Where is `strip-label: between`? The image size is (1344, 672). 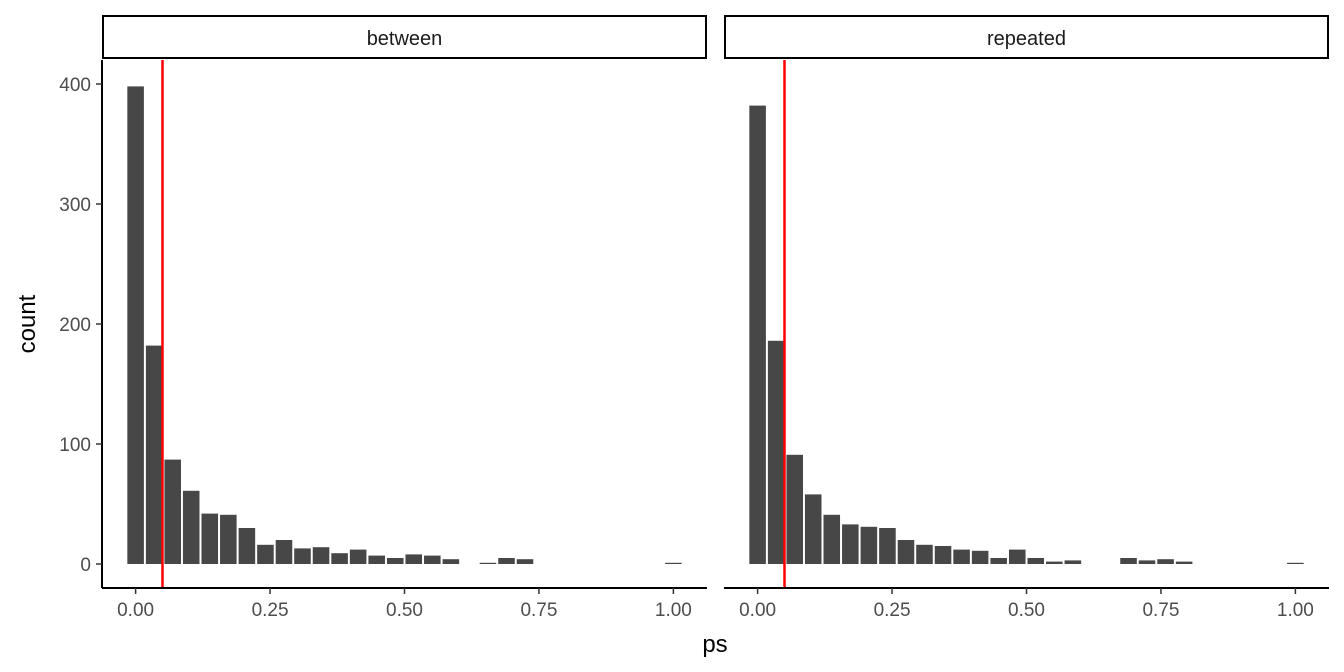
strip-label: between is located at coordinates (405, 39).